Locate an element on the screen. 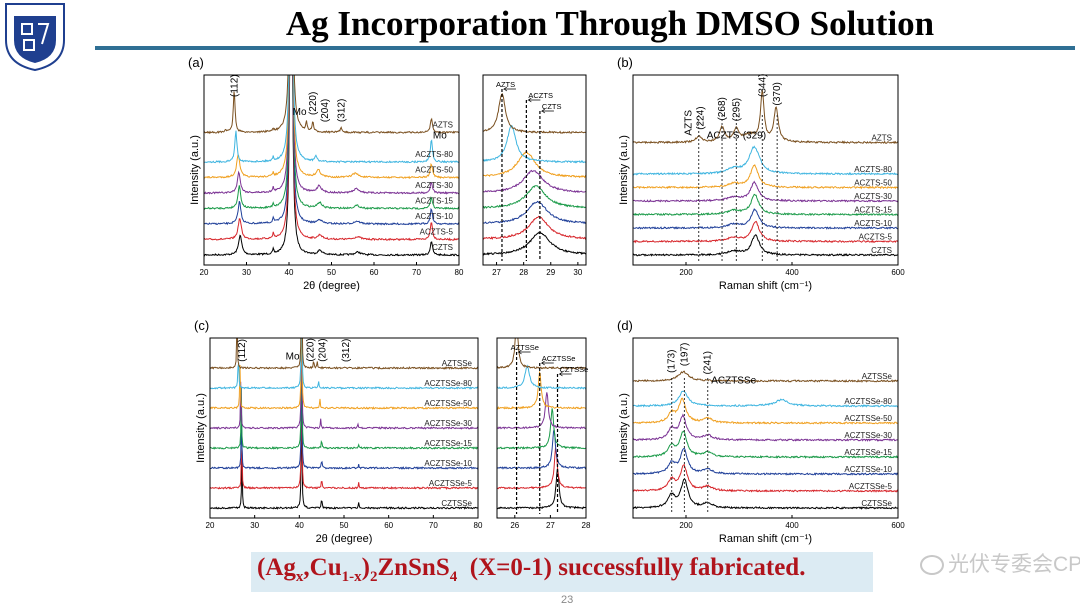 Image resolution: width=1080 pixels, height=608 pixels. series-label: ACZTSSe-15 is located at coordinates (448, 443).